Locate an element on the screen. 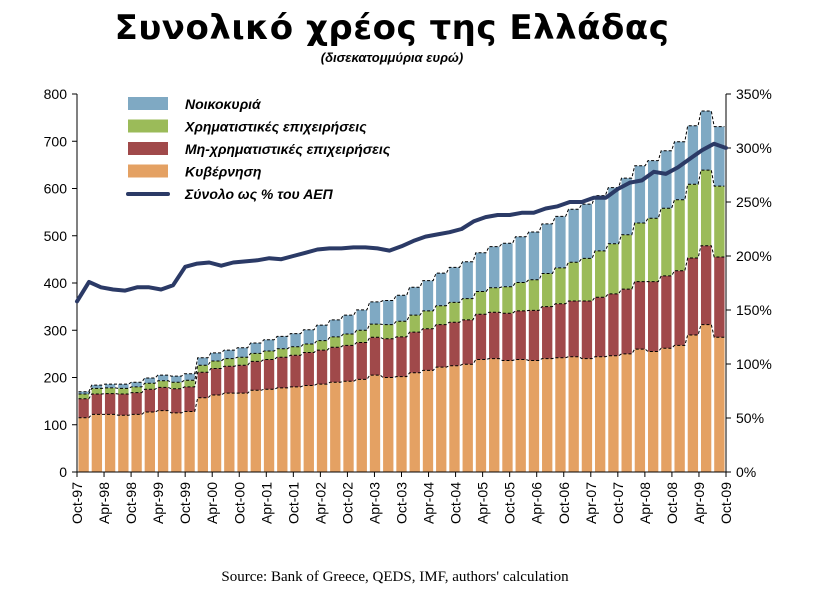 This screenshot has width=824, height=615. legend-label-financial: Χρηματιστικές επιχειρήσεις is located at coordinates (275, 127).